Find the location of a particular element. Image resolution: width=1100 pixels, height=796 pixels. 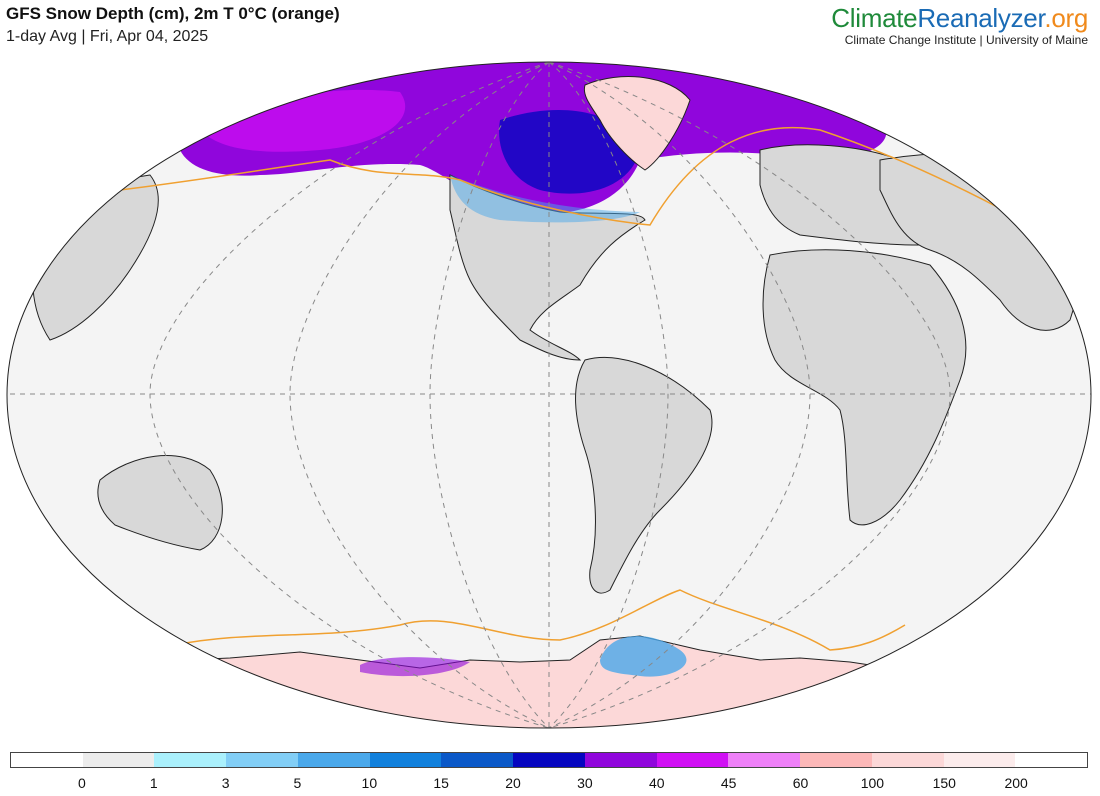

greenland is located at coordinates (637, 123).